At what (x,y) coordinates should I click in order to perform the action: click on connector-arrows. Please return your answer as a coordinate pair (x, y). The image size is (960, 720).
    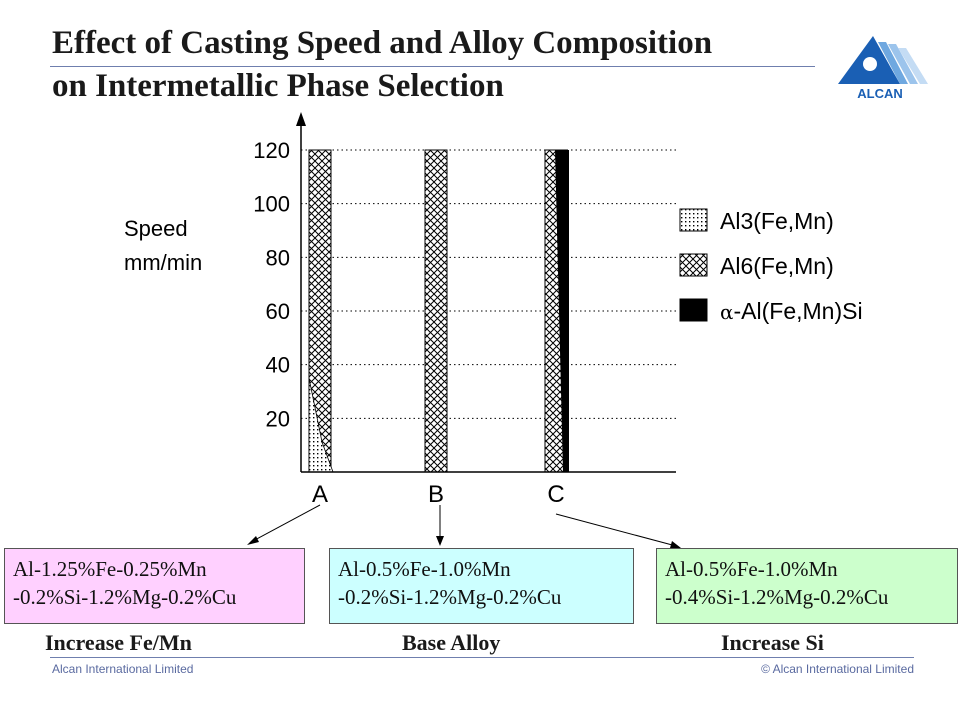
    Looking at the image, I should click on (464, 526).